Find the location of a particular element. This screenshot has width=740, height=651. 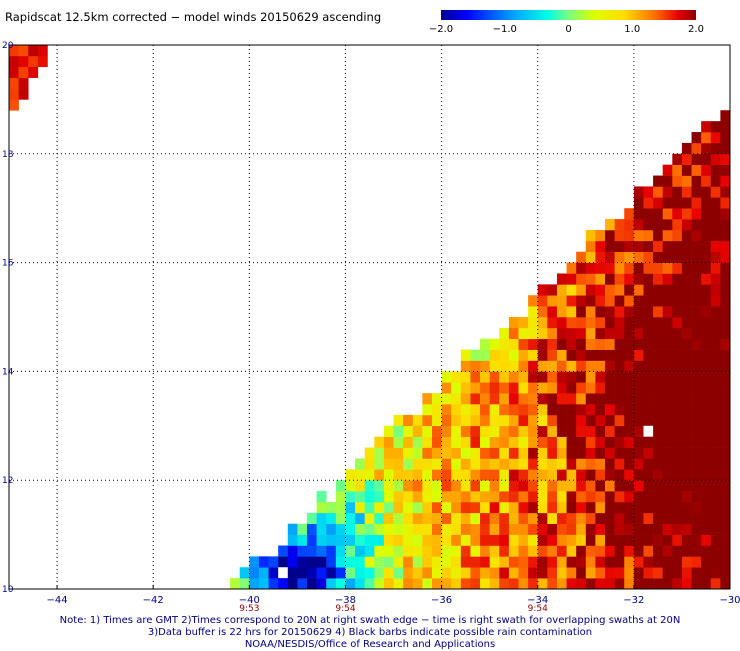

missing-cell is located at coordinates (283, 573).